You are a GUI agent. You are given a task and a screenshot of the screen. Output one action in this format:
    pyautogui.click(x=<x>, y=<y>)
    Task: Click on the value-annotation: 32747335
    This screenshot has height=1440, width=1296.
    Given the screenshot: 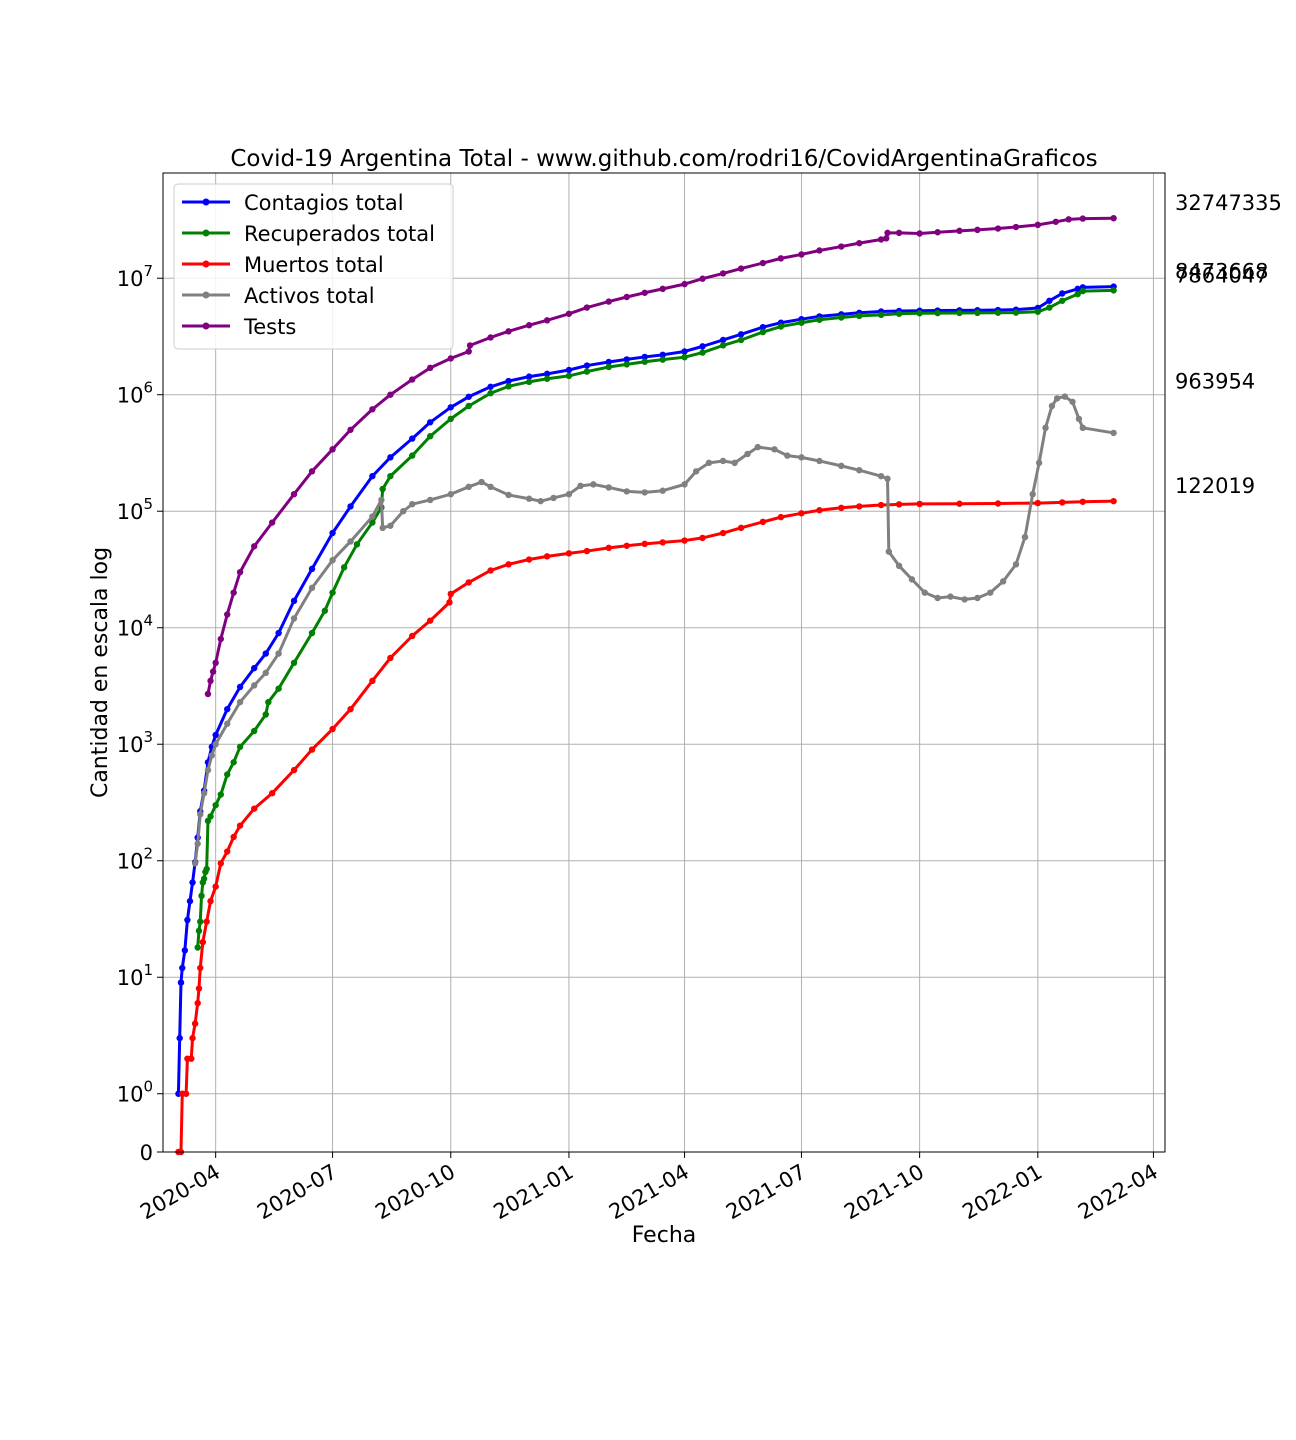 What is the action you would take?
    pyautogui.click(x=1228, y=203)
    